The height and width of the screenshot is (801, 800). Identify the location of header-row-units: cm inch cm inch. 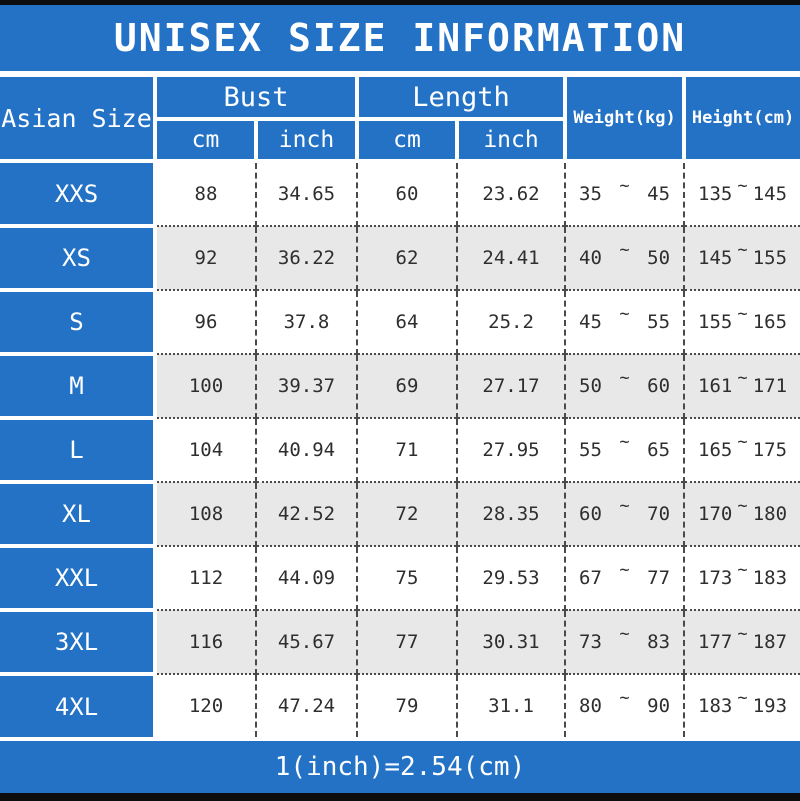
(400, 140).